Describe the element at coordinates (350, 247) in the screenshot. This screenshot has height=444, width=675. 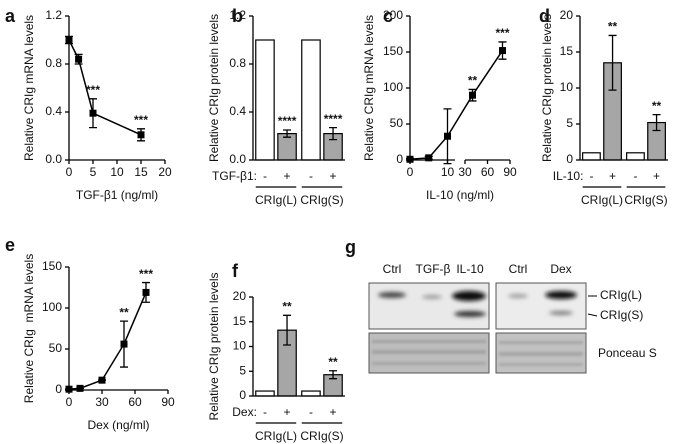
I see `panel-letter: g` at that location.